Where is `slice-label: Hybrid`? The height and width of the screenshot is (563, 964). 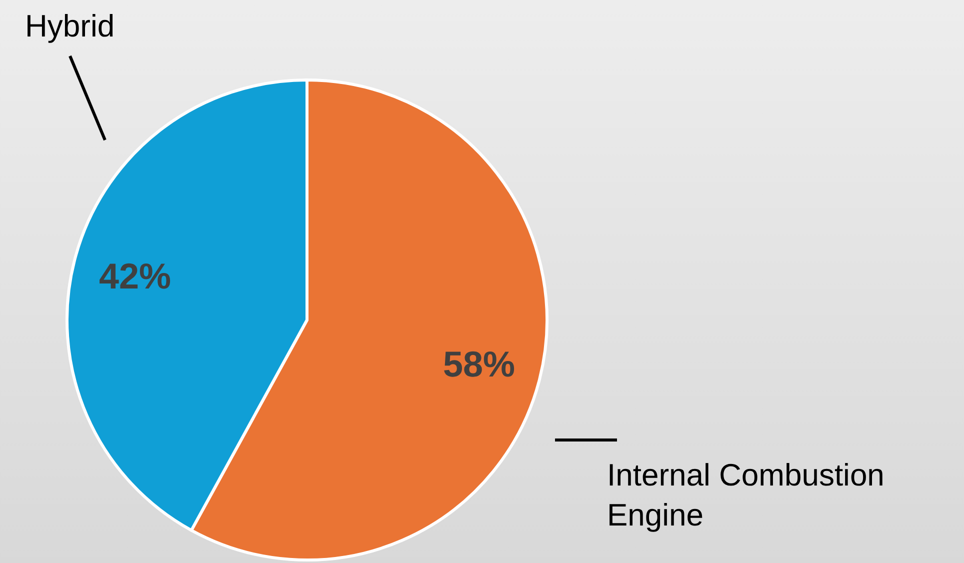
slice-label: Hybrid is located at coordinates (70, 26).